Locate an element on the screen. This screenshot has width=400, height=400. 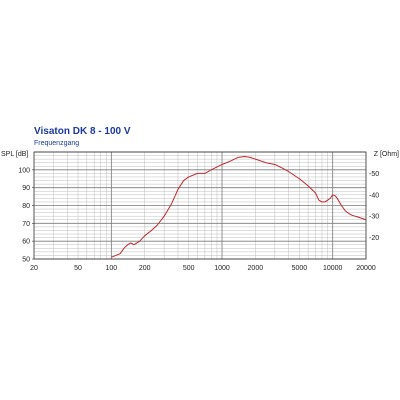
right-tick-label: -30 is located at coordinates (374, 217).